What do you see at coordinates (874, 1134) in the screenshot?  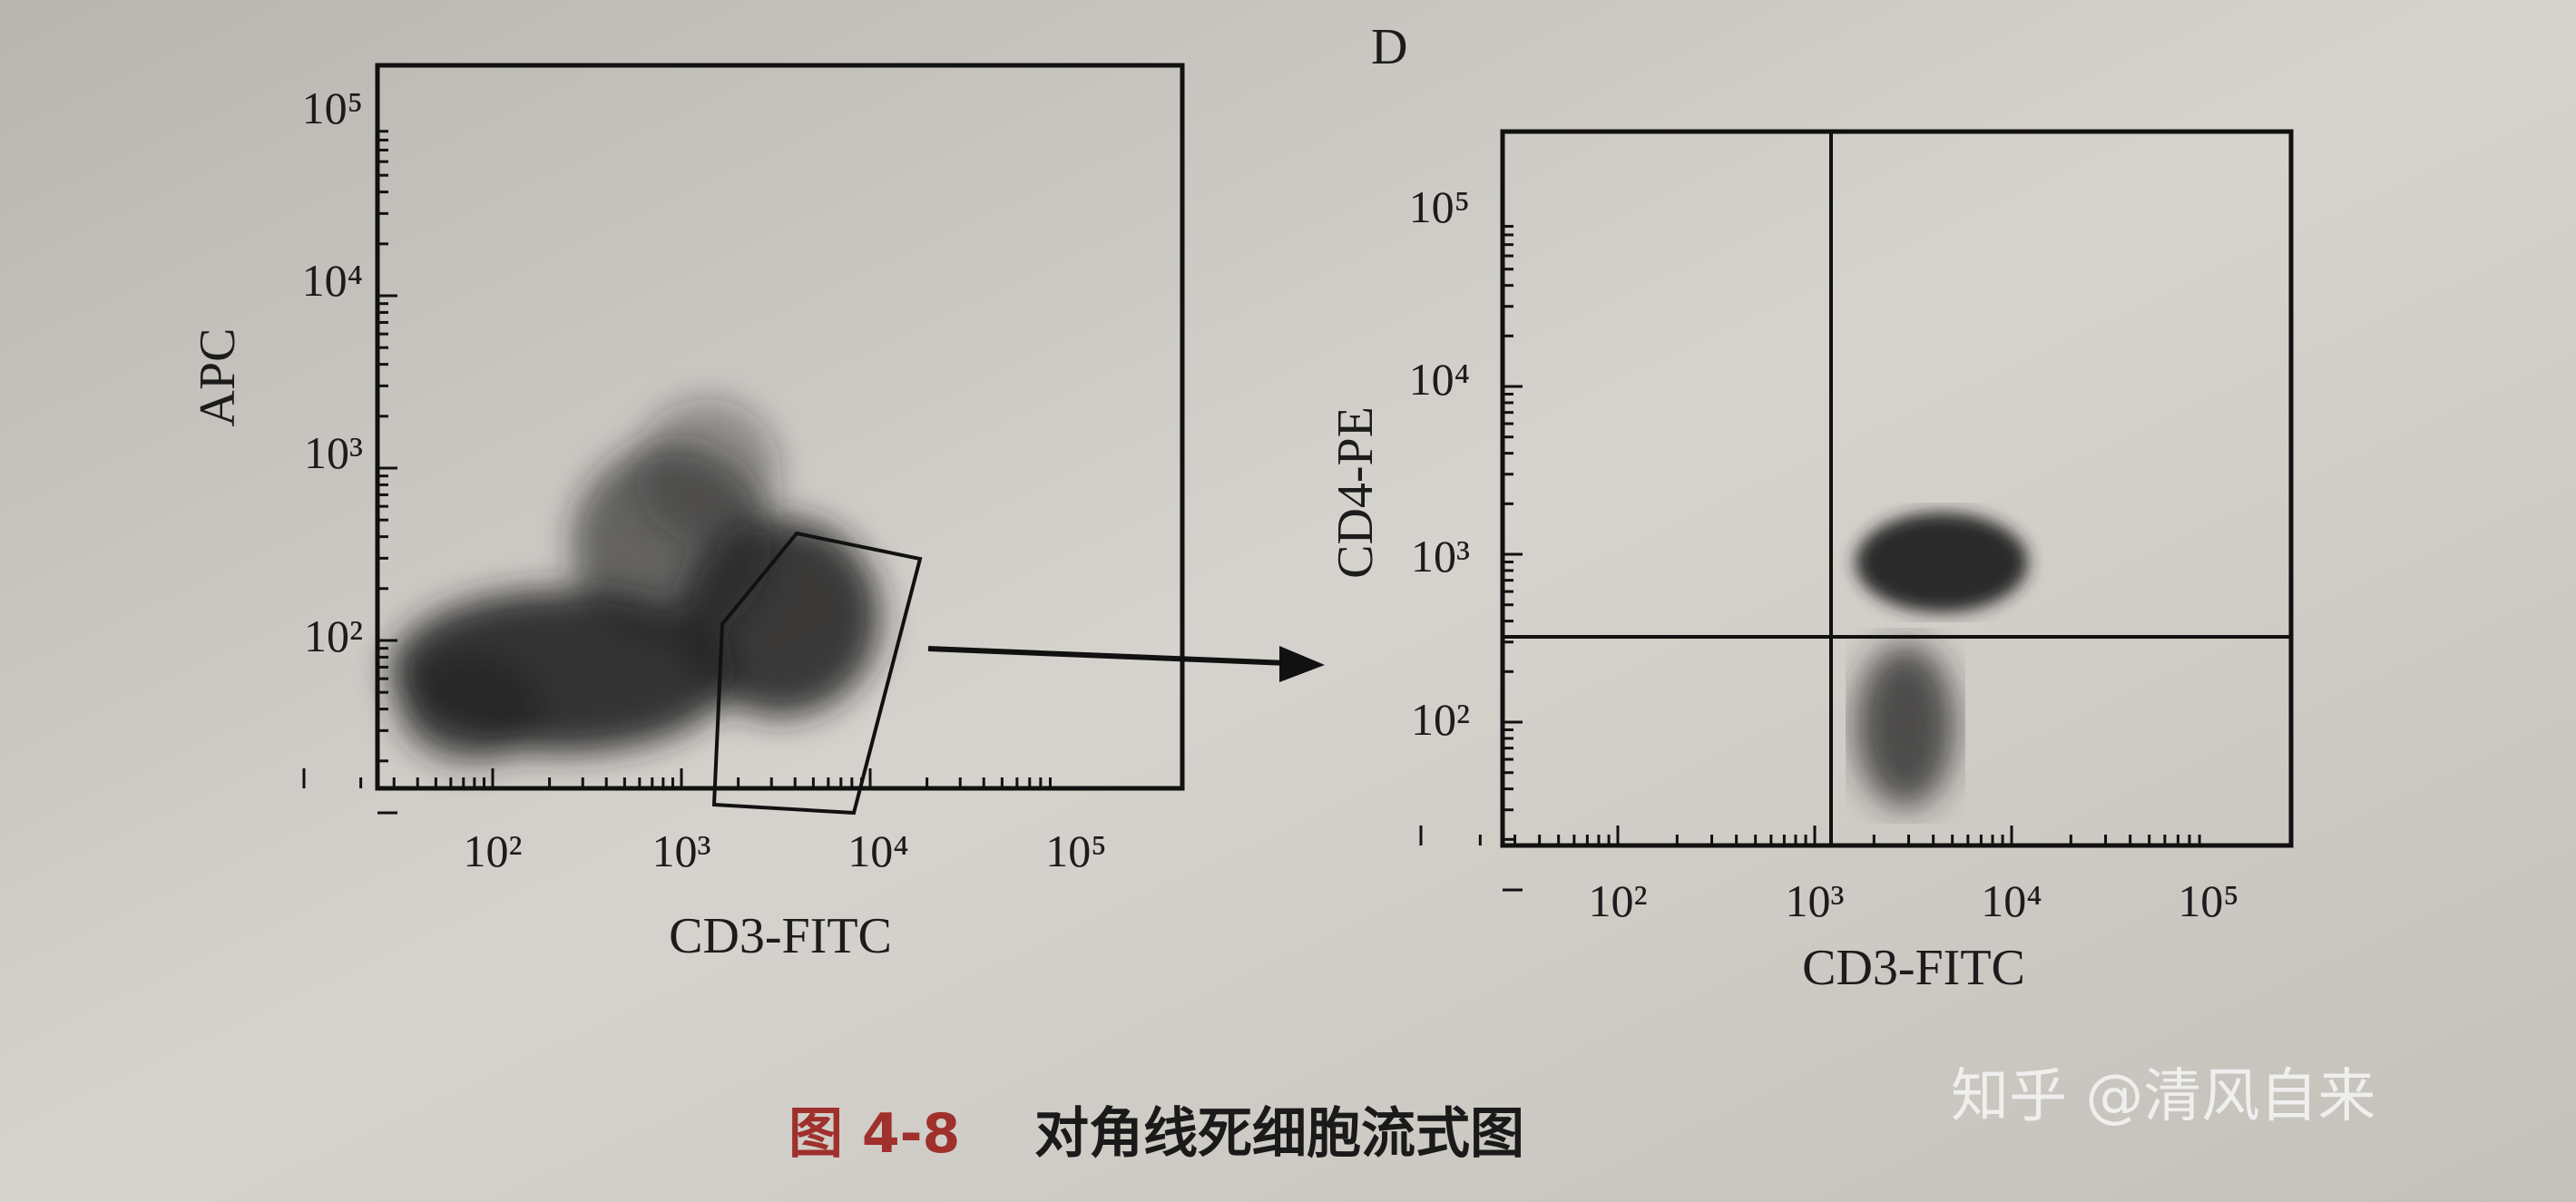 I see `caption-number: 图 4-8` at bounding box center [874, 1134].